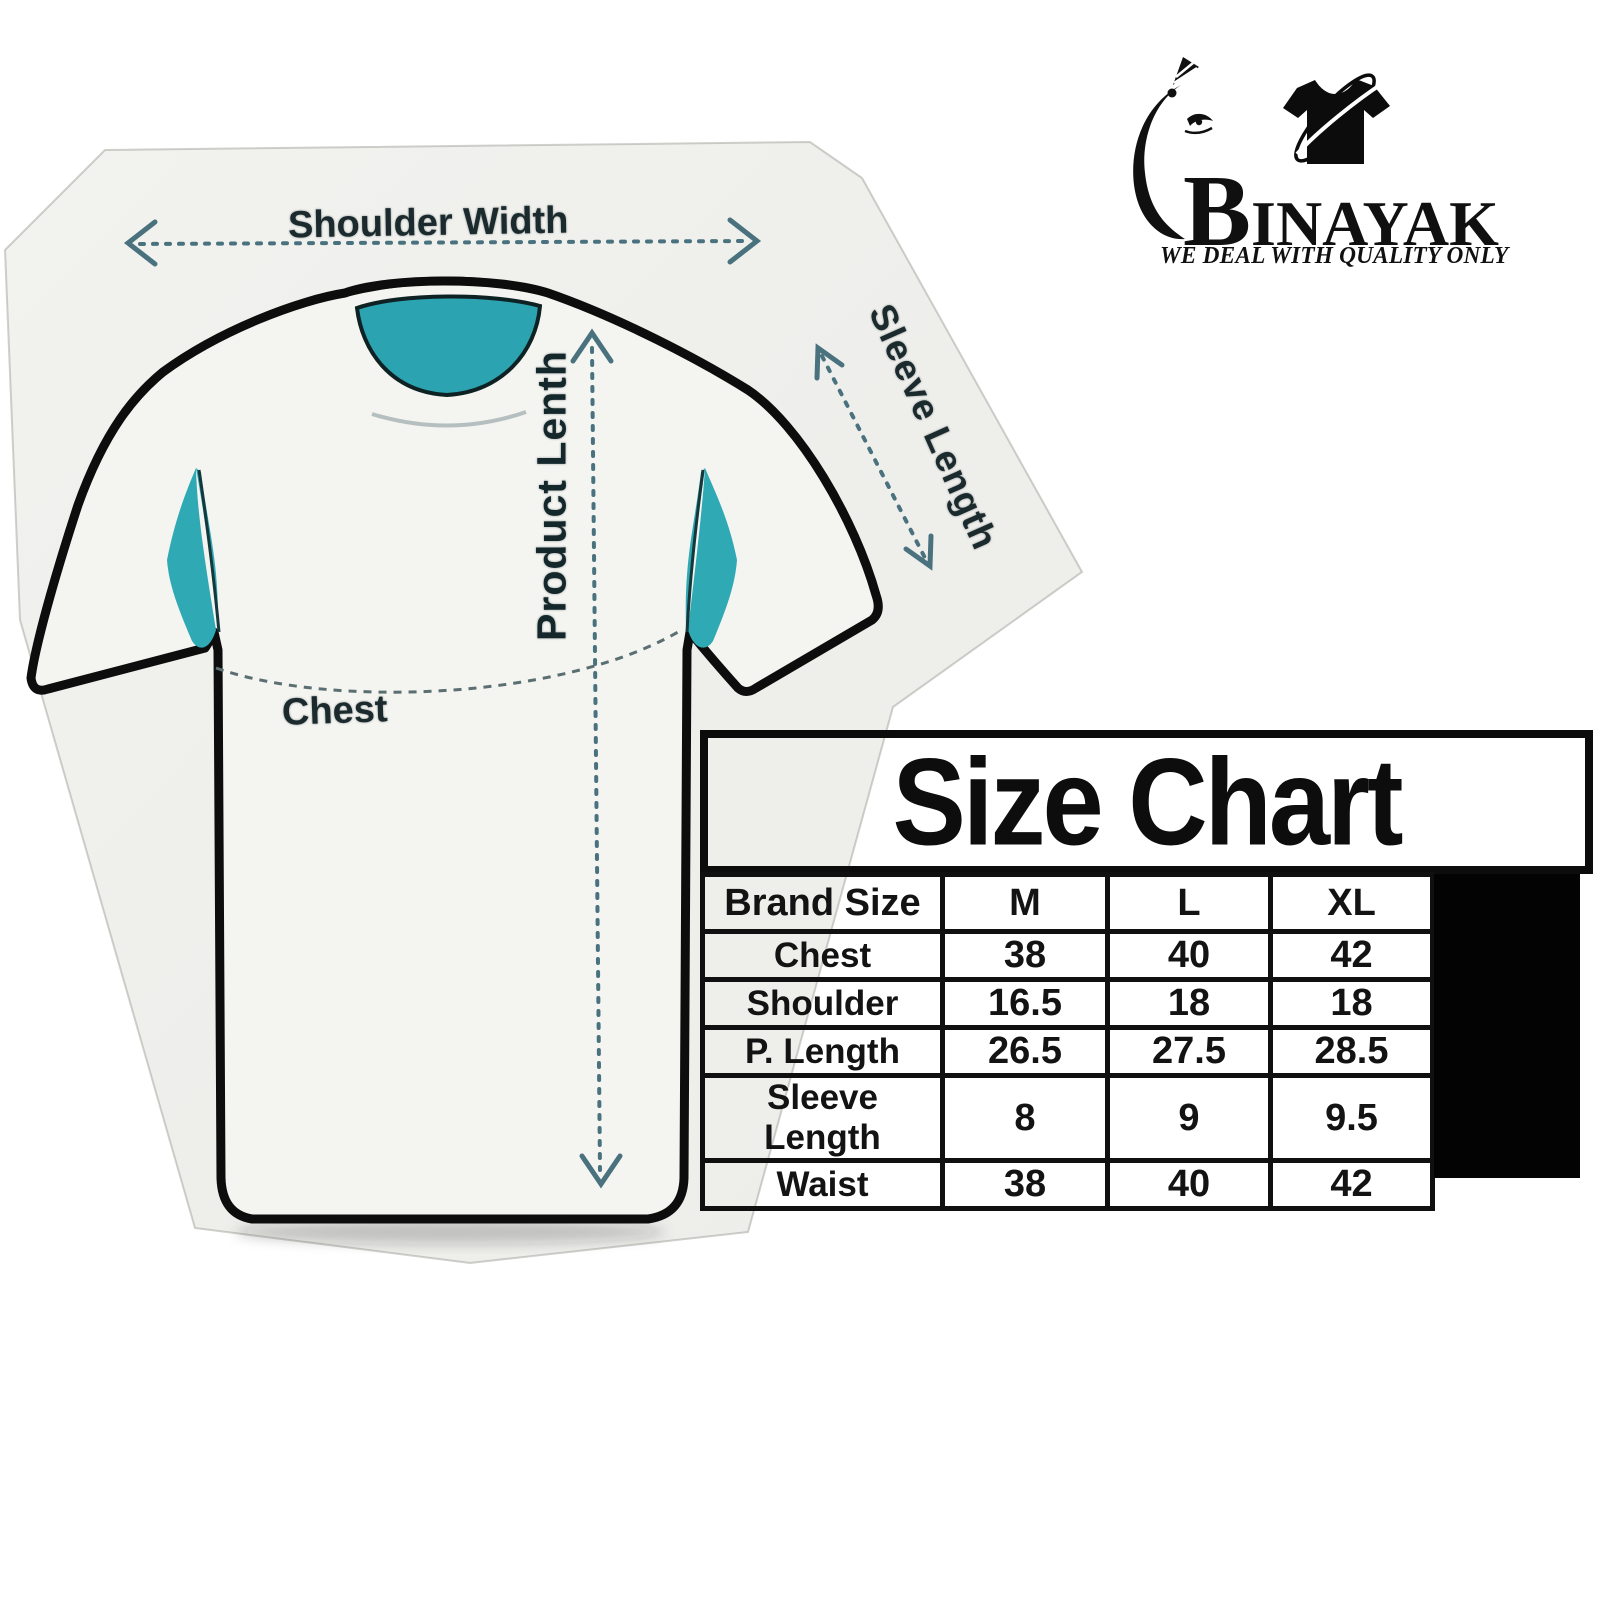 The width and height of the screenshot is (1600, 1600). Describe the element at coordinates (1351, 1051) in the screenshot. I see `cell-value: 28.5` at that location.